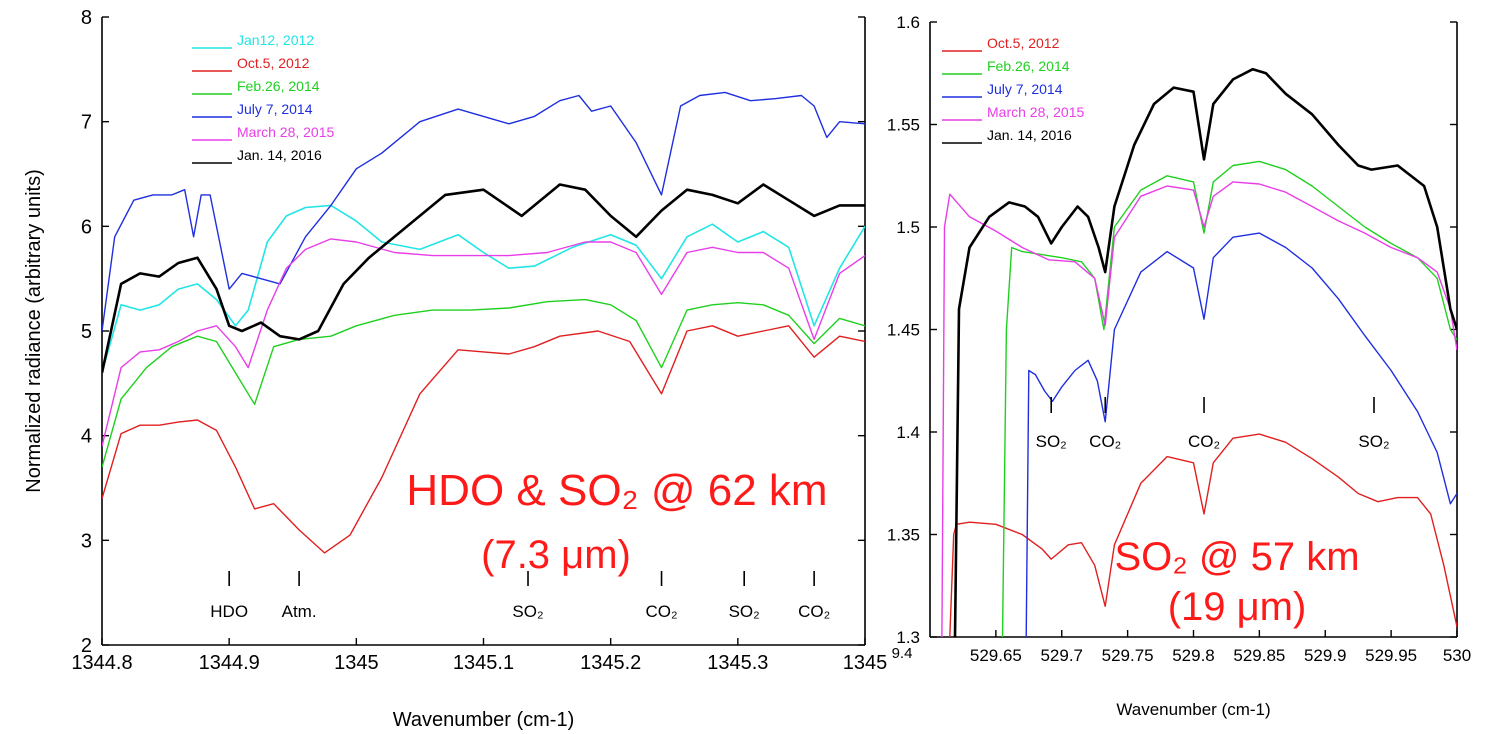  I want to click on chart-1-y-tick-label: 7, so click(86, 123).